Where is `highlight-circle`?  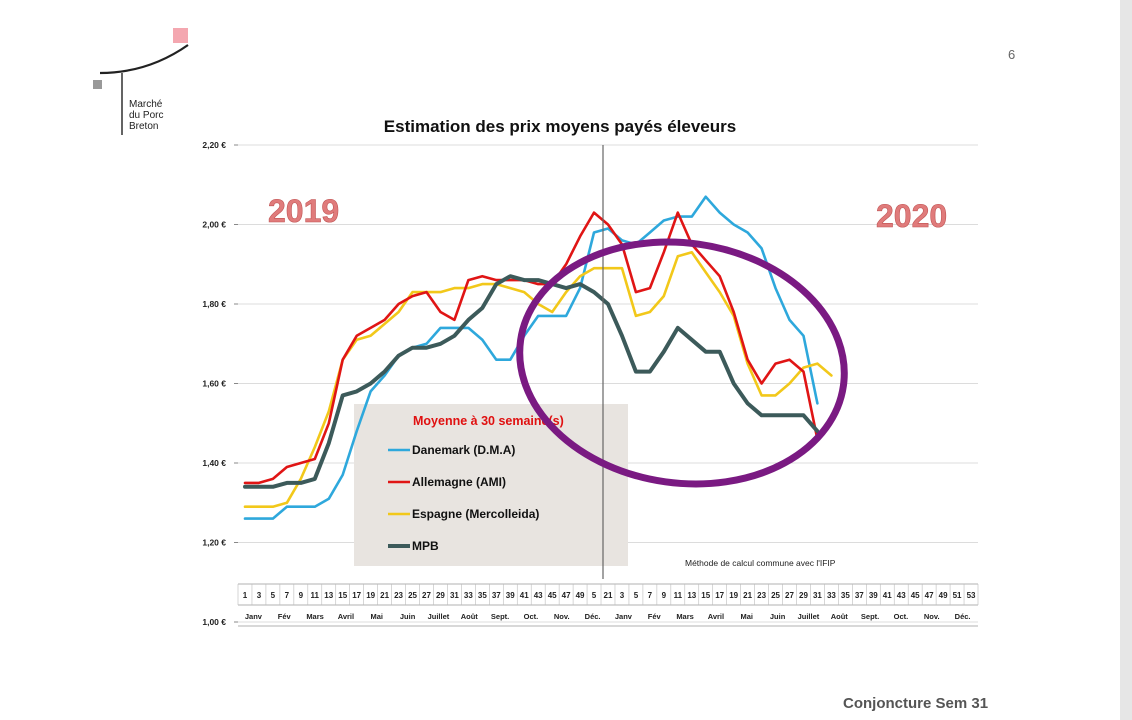 highlight-circle is located at coordinates (682, 363).